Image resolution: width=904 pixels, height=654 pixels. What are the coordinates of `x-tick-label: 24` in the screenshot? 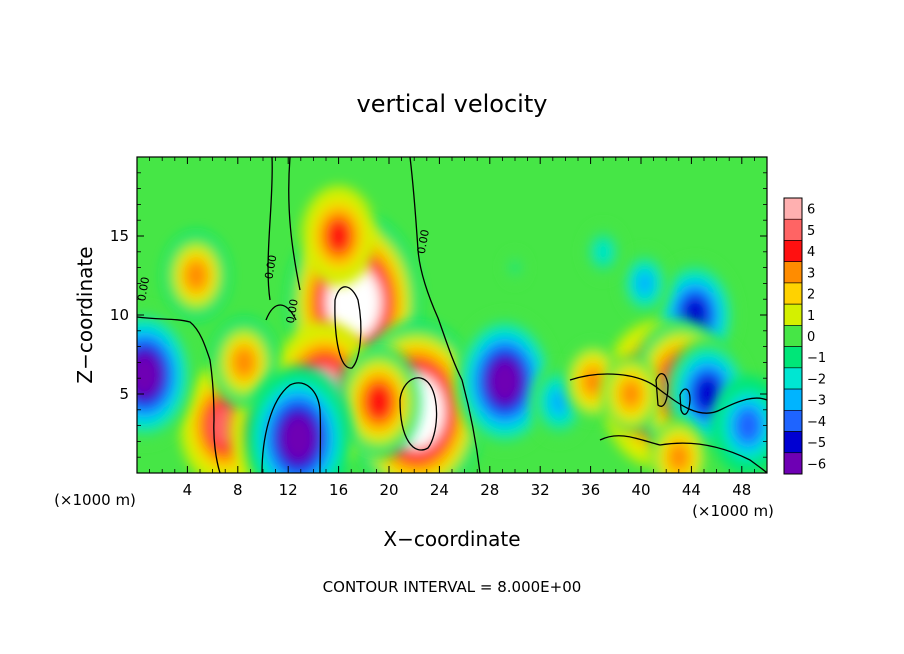 It's located at (439, 490).